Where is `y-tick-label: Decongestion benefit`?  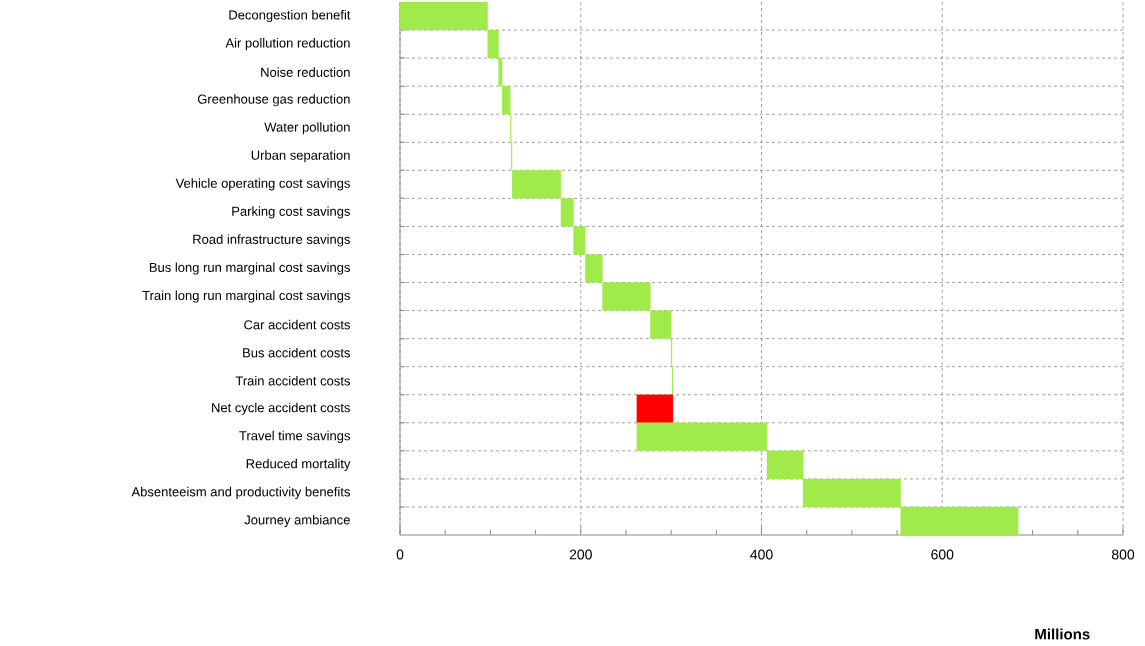
y-tick-label: Decongestion benefit is located at coordinates (290, 16).